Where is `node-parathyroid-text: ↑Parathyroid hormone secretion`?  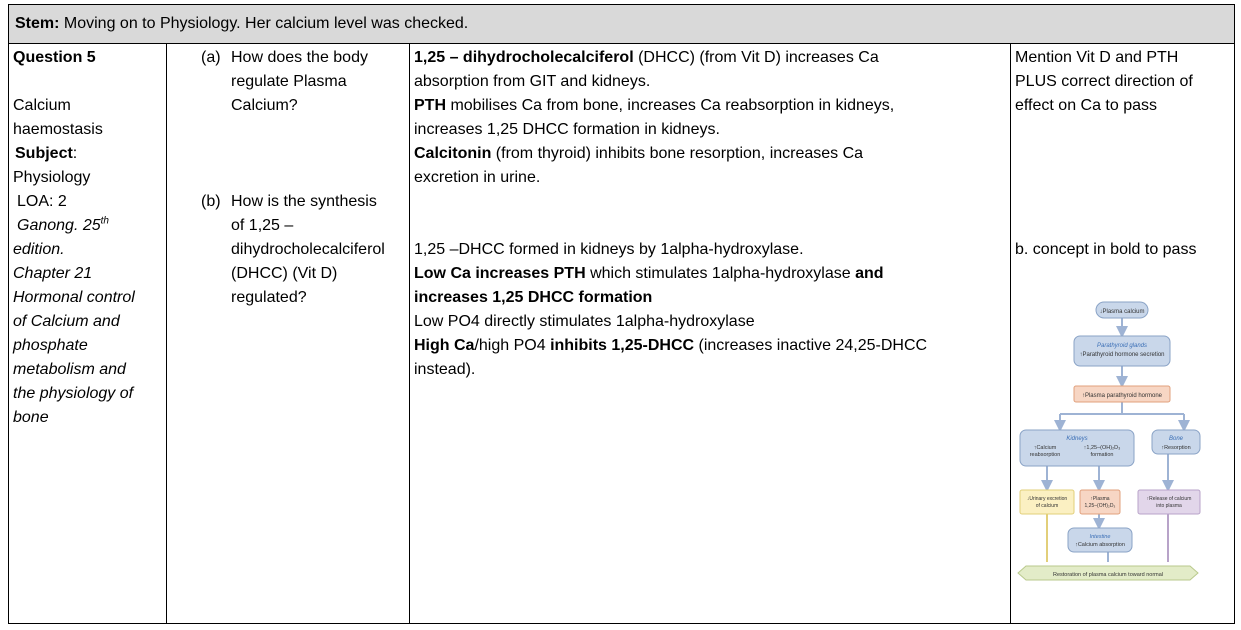
node-parathyroid-text: ↑Parathyroid hormone secretion is located at coordinates (1121, 355).